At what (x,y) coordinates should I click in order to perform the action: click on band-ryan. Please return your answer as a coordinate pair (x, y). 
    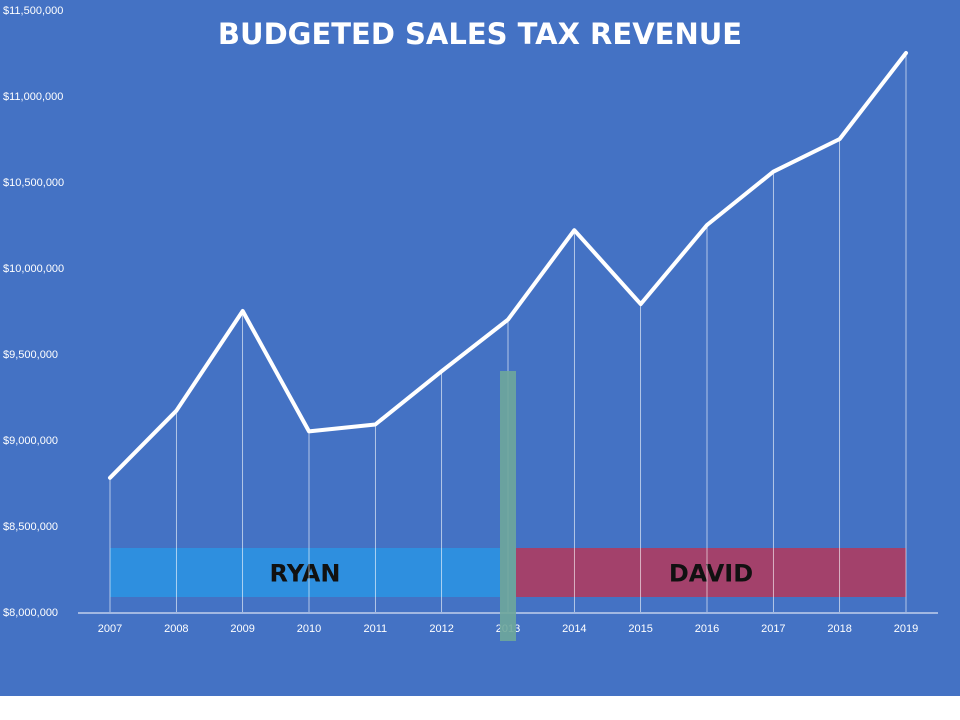
    Looking at the image, I should click on (305, 572).